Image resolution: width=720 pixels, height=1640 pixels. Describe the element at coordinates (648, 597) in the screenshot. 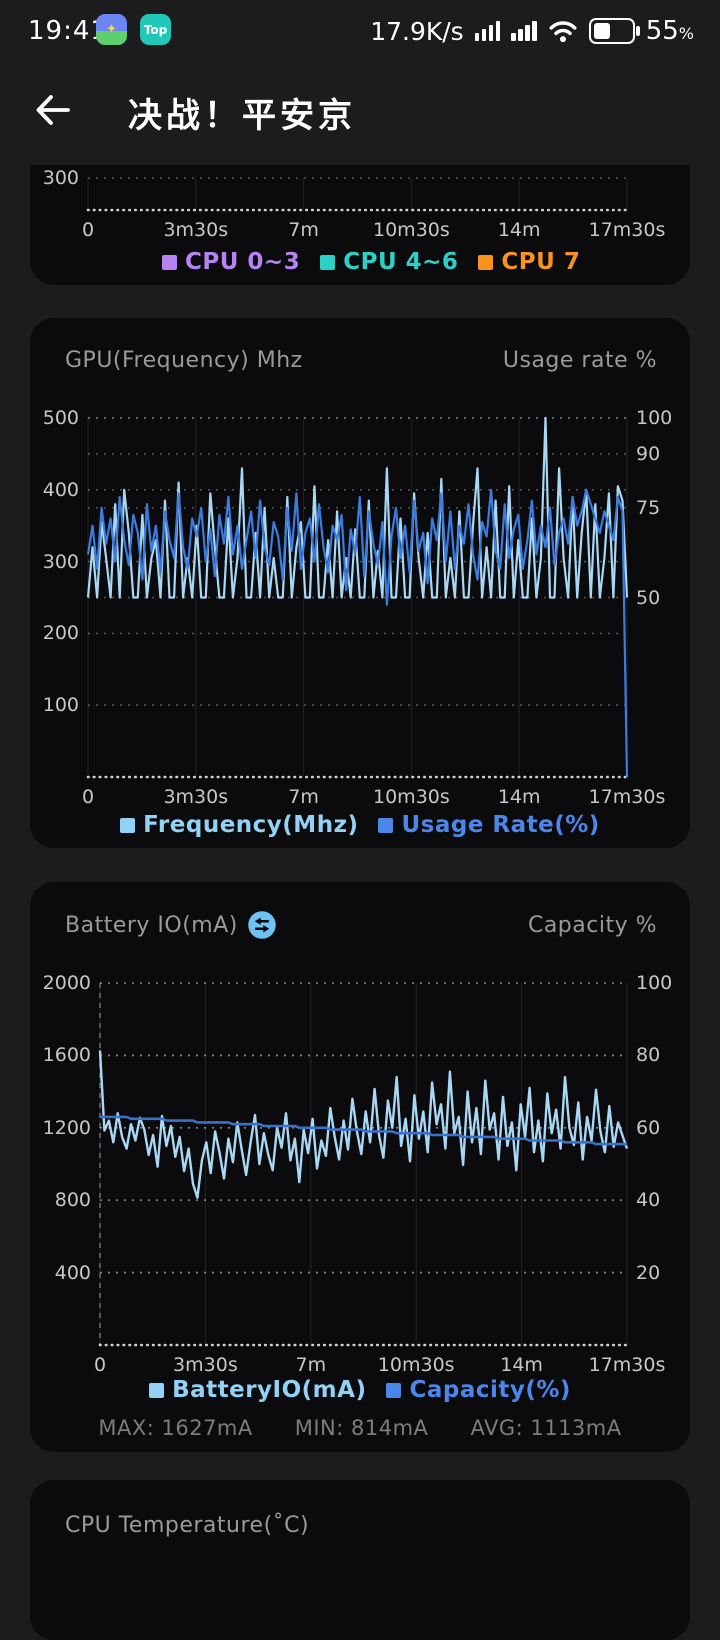

I see `tick-label-right: 50` at that location.